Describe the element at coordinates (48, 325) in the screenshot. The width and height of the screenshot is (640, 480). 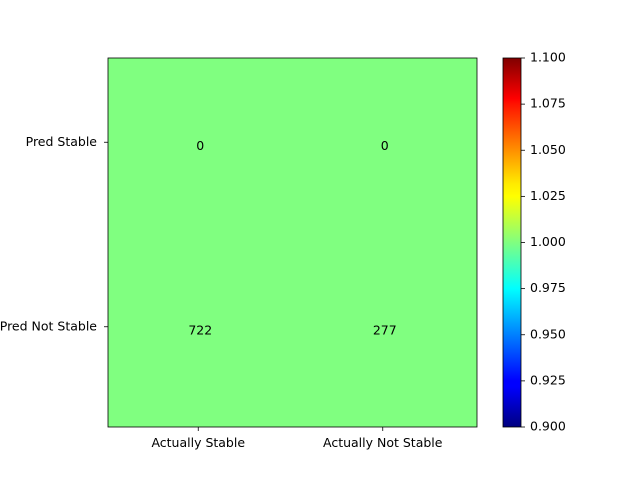
I see `y-tick-label: Pred Not Stable` at that location.